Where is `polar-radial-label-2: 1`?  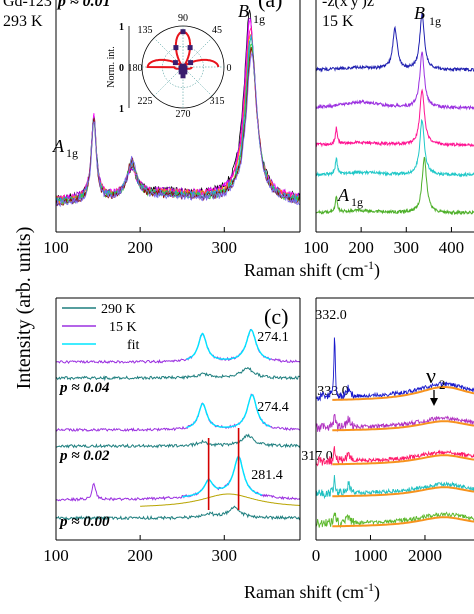
polar-radial-label-2: 1 is located at coordinates (121, 109).